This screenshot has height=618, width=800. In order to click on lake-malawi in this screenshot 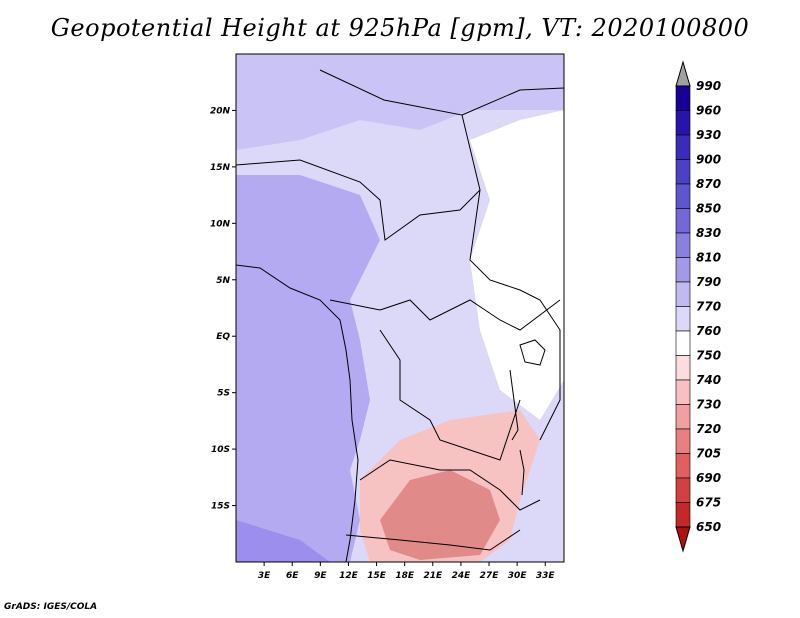, I will do `click(522, 472)`.